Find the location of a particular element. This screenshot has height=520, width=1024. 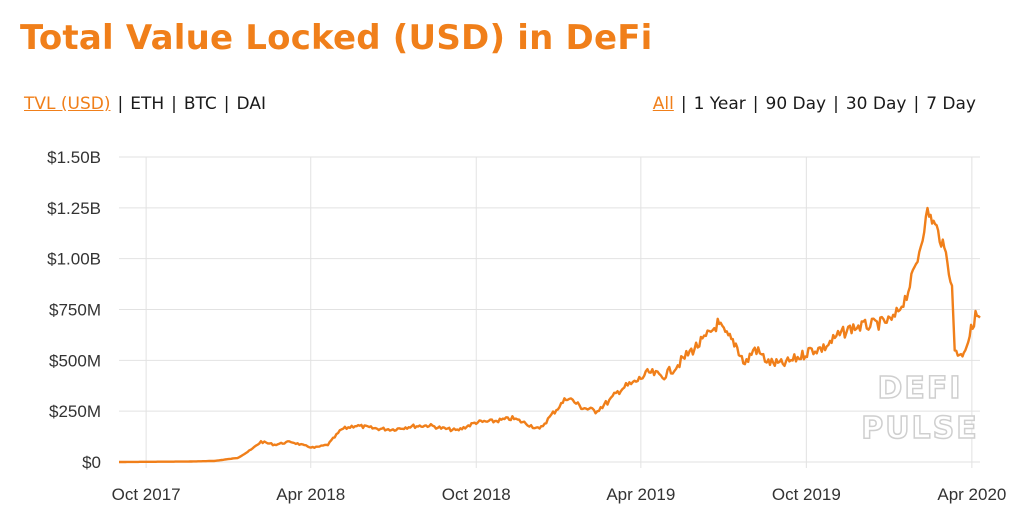

x-tick-label: Apr 2020 is located at coordinates (971, 494).